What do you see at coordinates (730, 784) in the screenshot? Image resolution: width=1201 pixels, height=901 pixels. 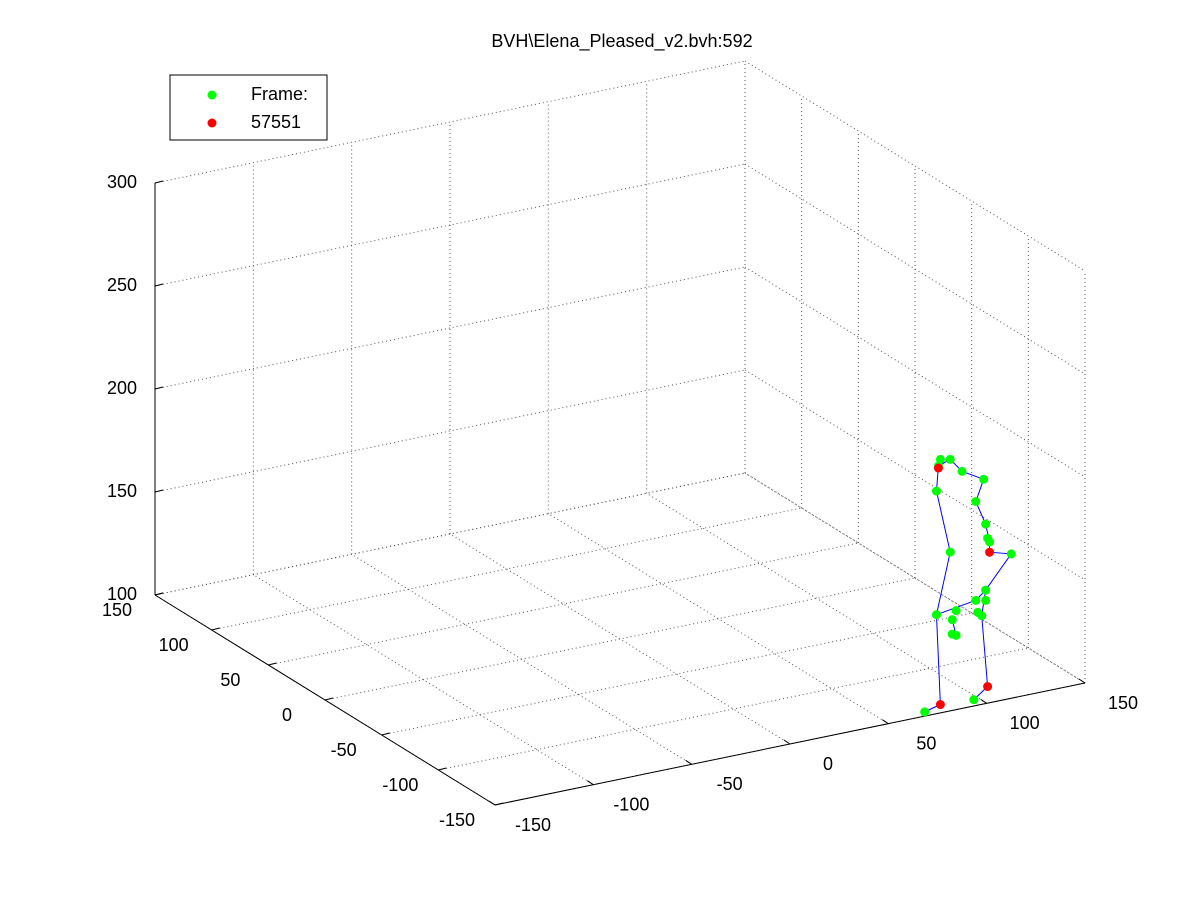 I see `x-tick-label: -50` at bounding box center [730, 784].